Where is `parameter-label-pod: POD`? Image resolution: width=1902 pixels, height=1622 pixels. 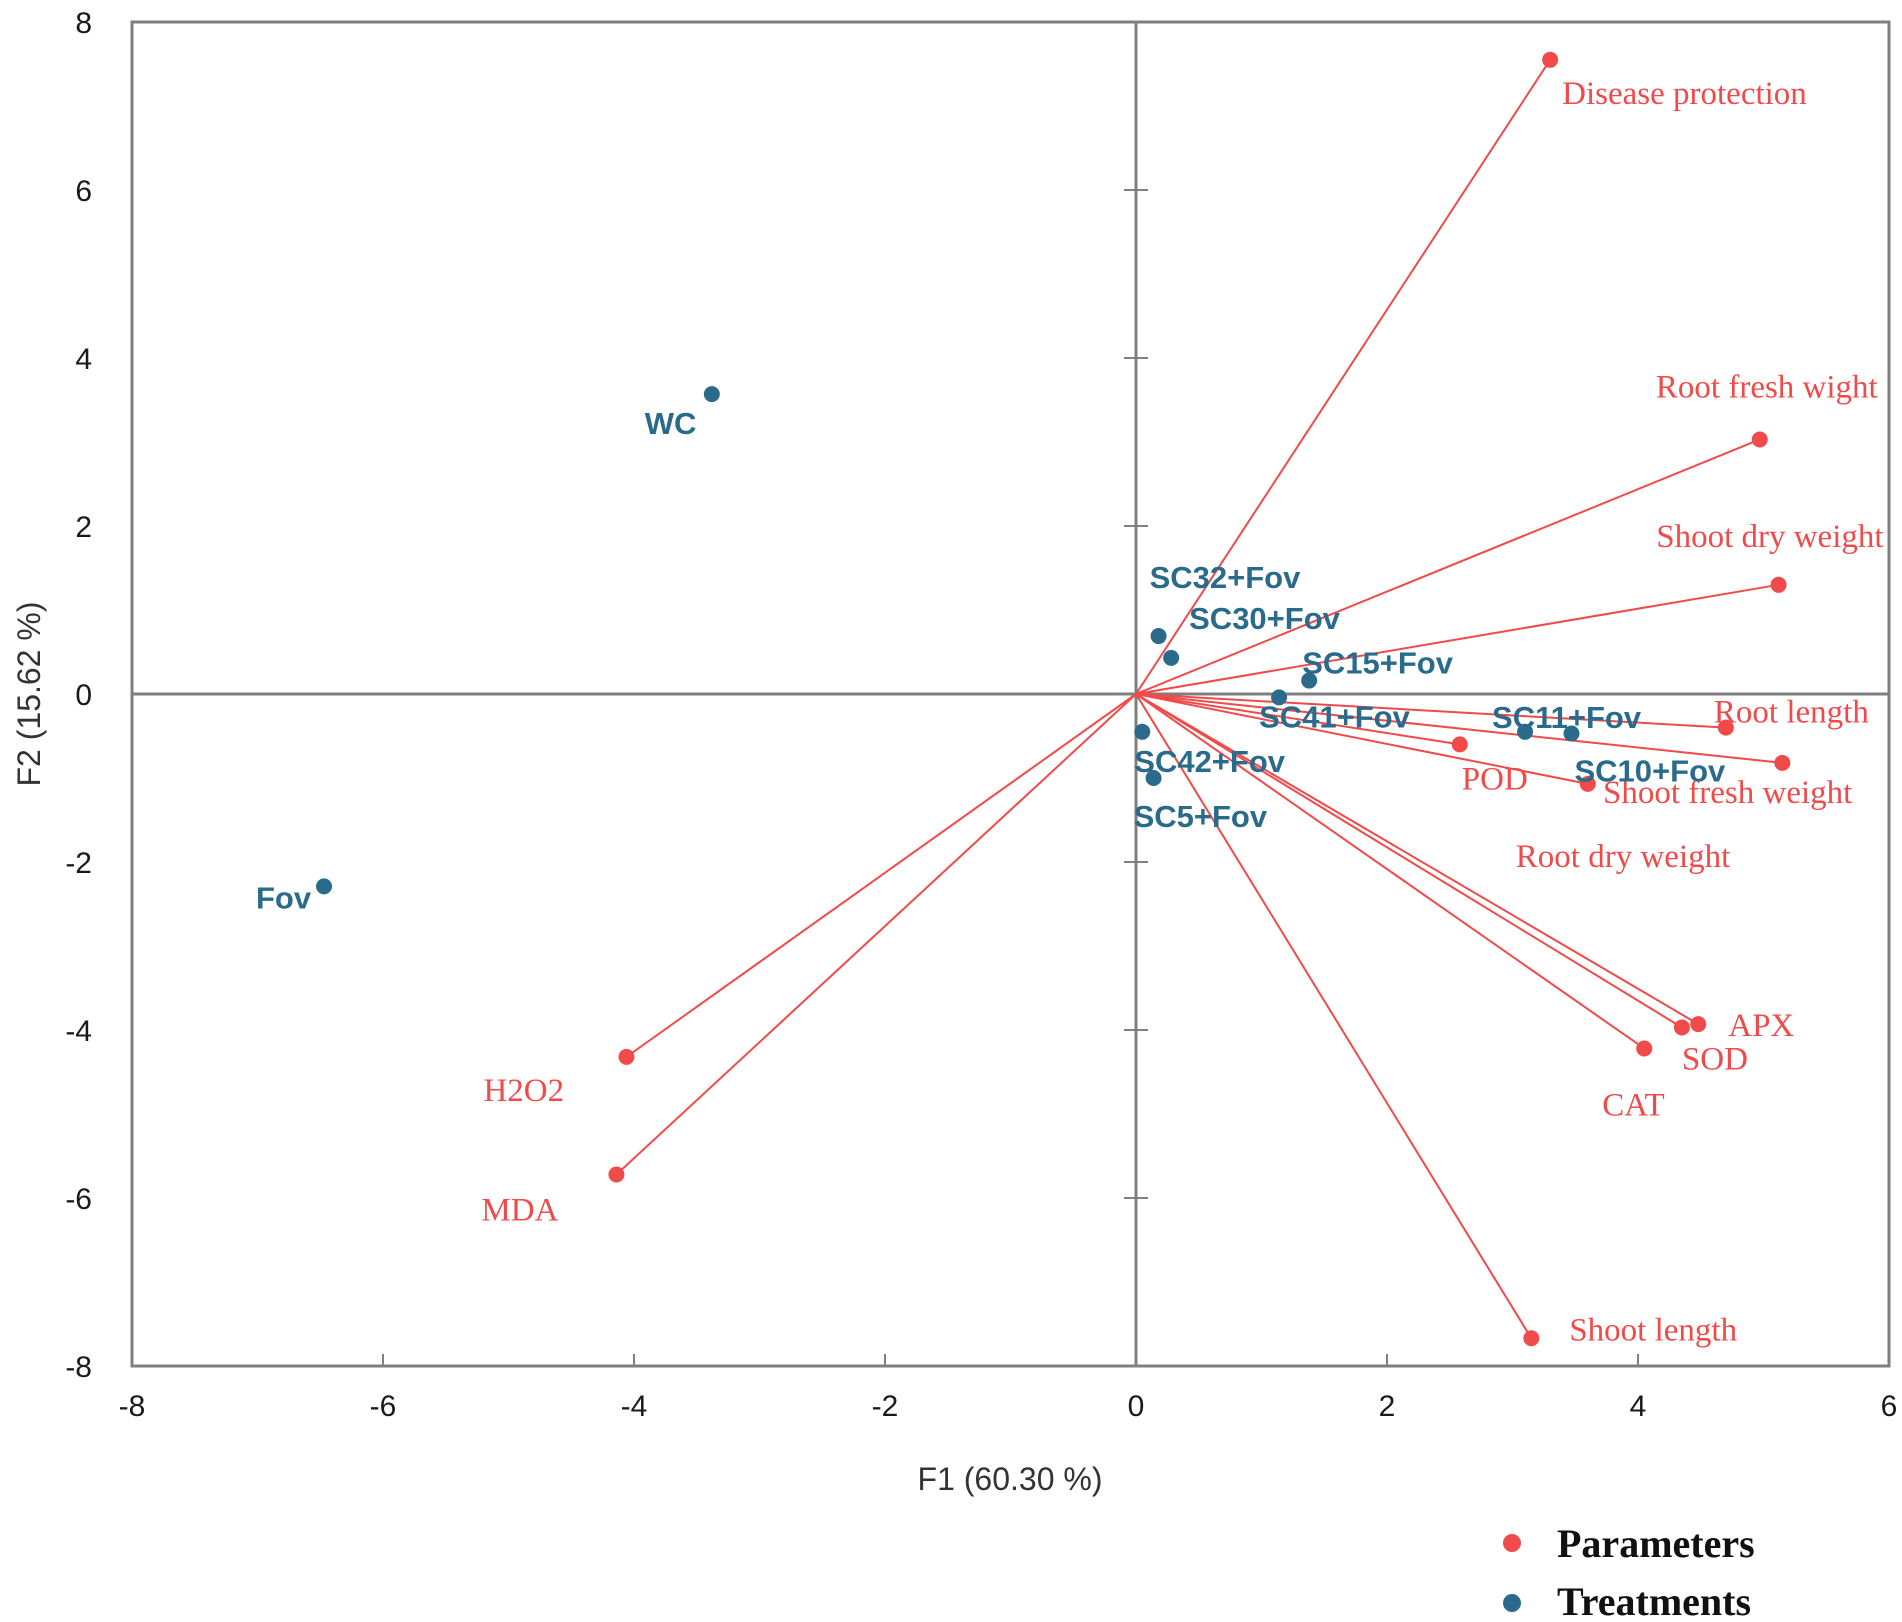
parameter-label-pod: POD is located at coordinates (1495, 779).